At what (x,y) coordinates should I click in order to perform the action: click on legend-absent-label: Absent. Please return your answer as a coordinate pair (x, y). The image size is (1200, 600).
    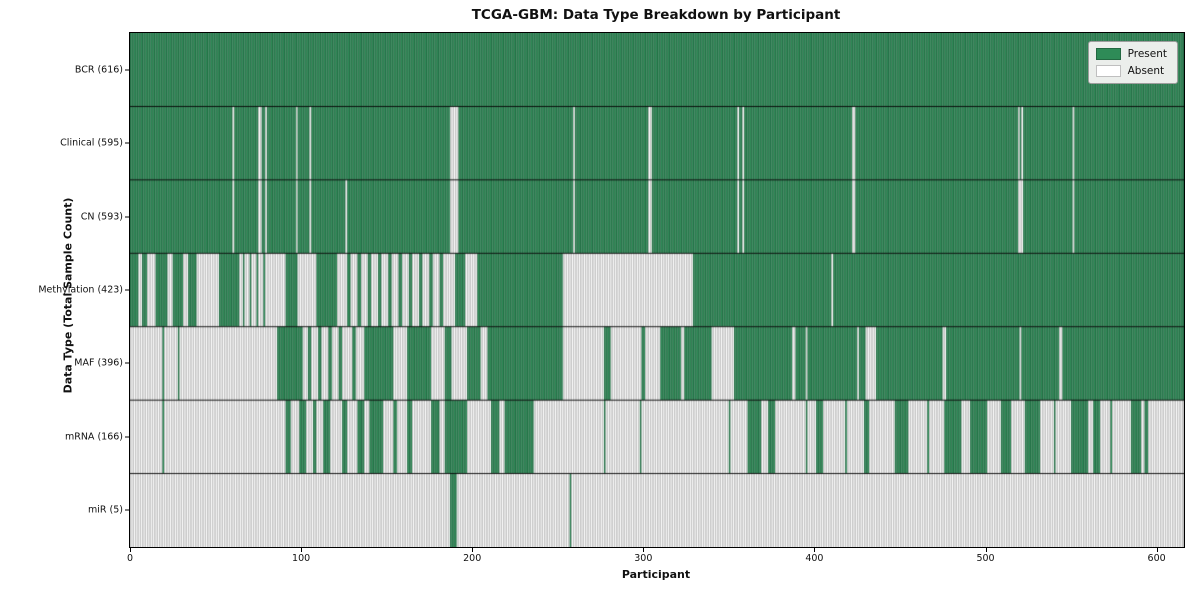
    Looking at the image, I should click on (1146, 71).